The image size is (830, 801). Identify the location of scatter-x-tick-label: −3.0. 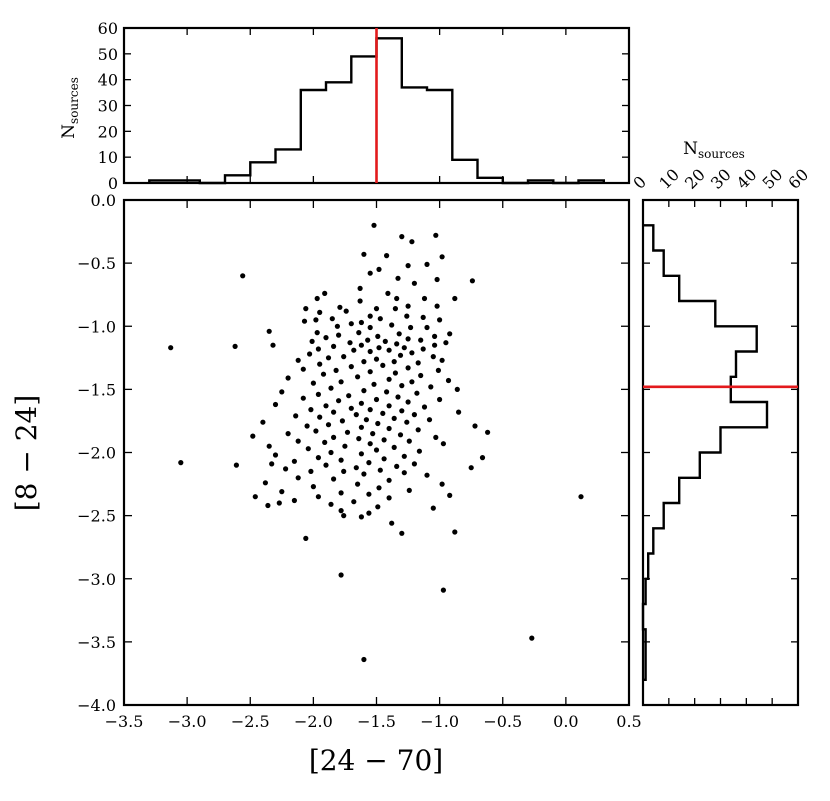
(187, 721).